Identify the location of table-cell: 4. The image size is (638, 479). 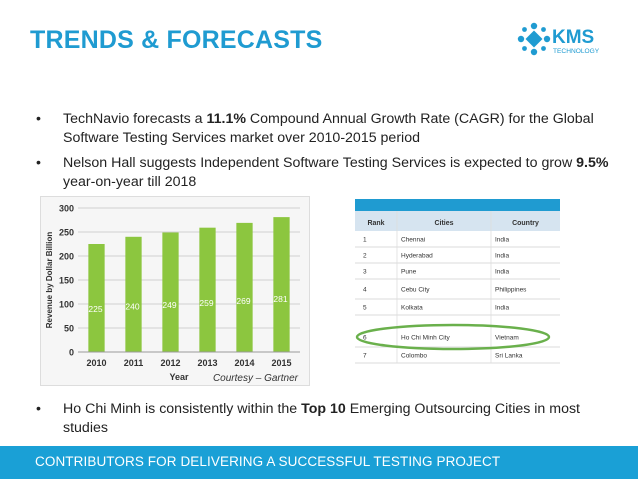
(365, 290).